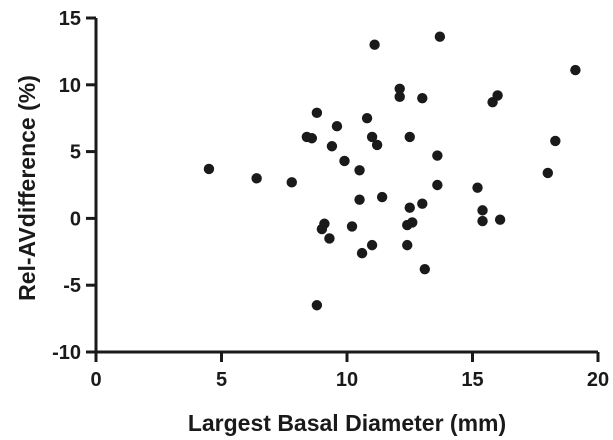 Image resolution: width=613 pixels, height=440 pixels. What do you see at coordinates (347, 380) in the screenshot?
I see `x-tick-label: 10` at bounding box center [347, 380].